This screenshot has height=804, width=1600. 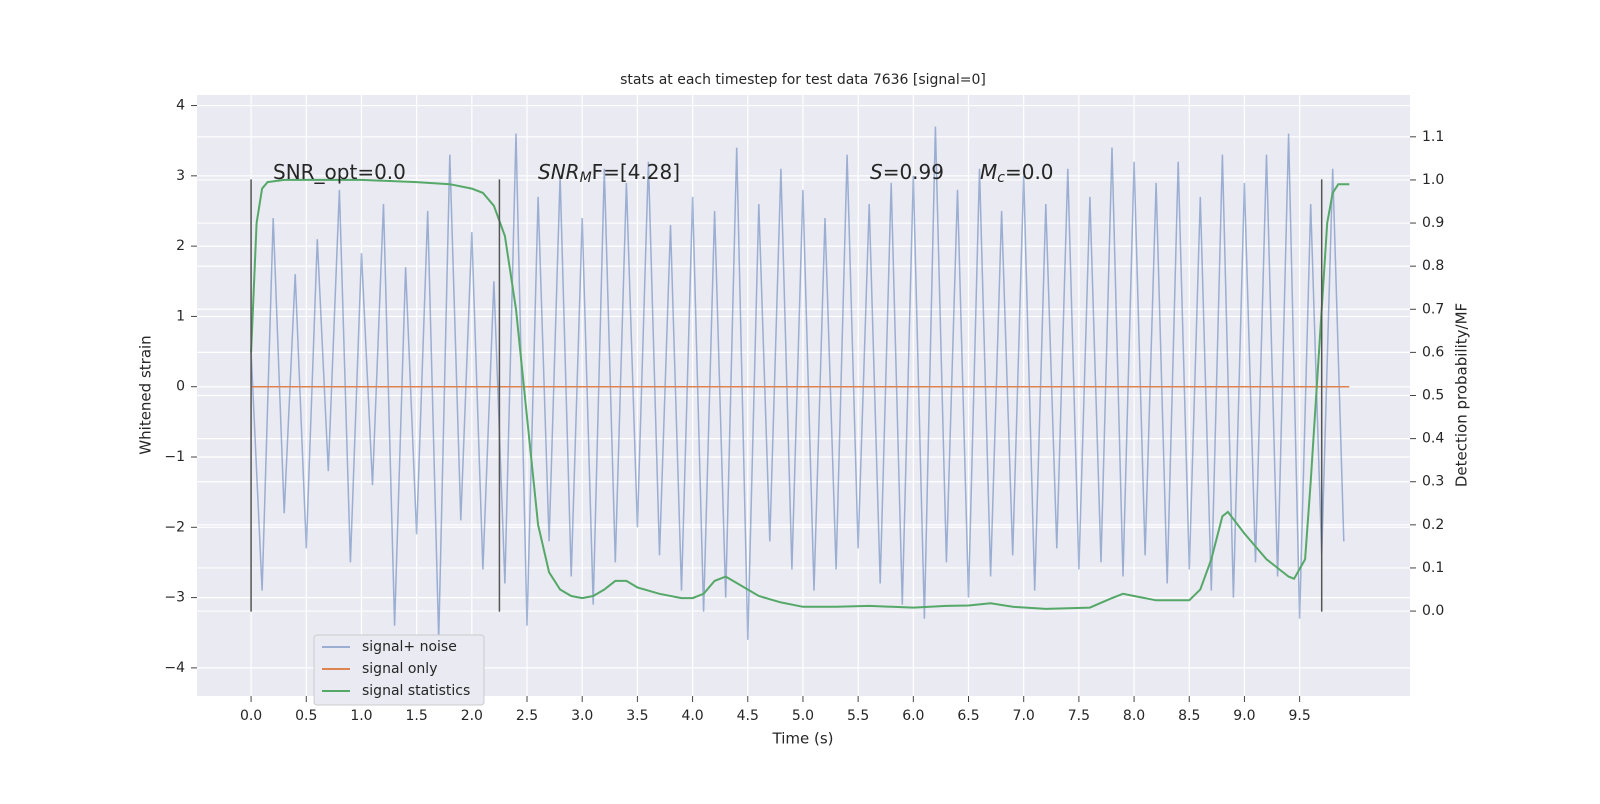 What do you see at coordinates (1433, 396) in the screenshot?
I see `y2-tick-label: 0.5` at bounding box center [1433, 396].